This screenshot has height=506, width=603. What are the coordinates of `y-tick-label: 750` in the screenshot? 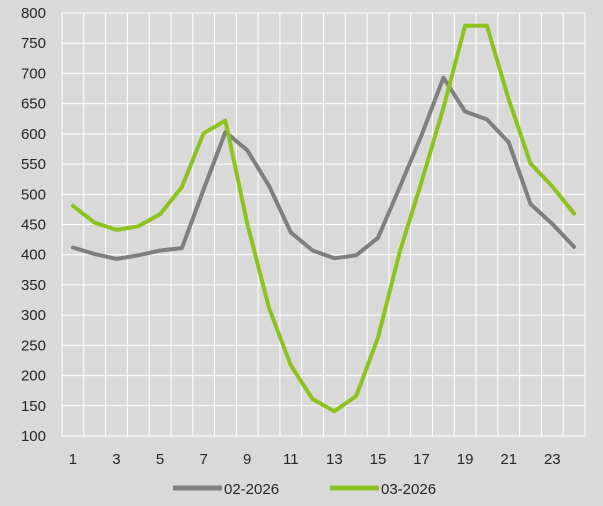 It's located at (33, 43).